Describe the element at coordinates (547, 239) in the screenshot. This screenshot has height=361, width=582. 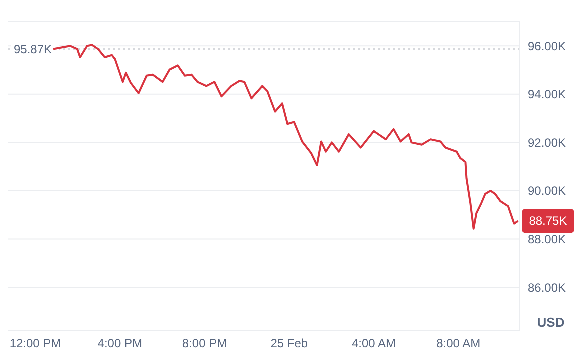
I see `y-tick-label: 88.00K` at that location.